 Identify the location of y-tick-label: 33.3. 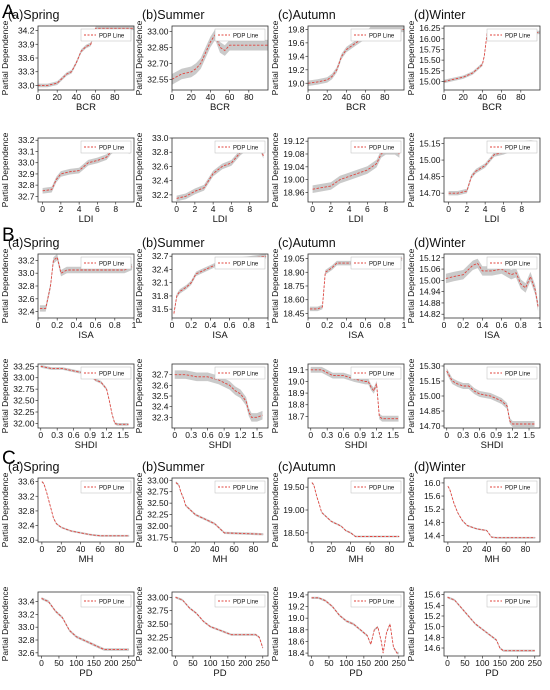
(26, 72).